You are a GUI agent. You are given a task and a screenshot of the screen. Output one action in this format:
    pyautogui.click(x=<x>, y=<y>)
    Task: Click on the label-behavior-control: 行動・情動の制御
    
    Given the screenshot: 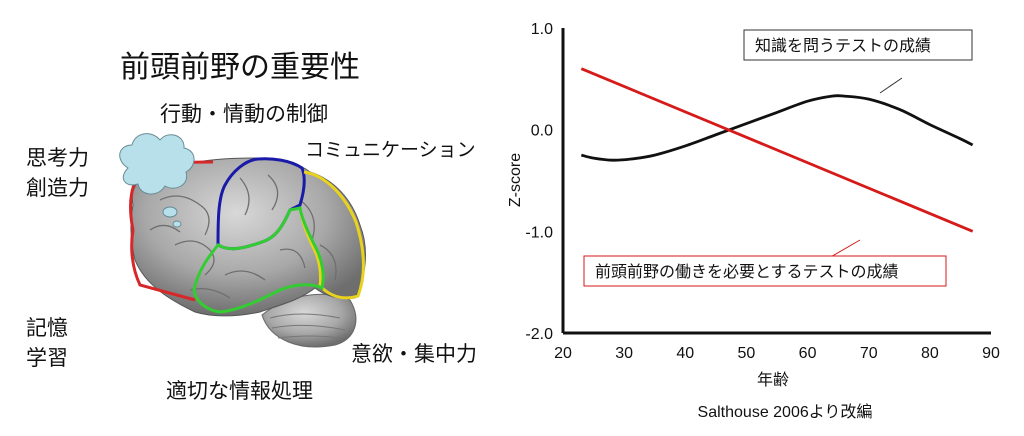 What is the action you would take?
    pyautogui.click(x=244, y=114)
    